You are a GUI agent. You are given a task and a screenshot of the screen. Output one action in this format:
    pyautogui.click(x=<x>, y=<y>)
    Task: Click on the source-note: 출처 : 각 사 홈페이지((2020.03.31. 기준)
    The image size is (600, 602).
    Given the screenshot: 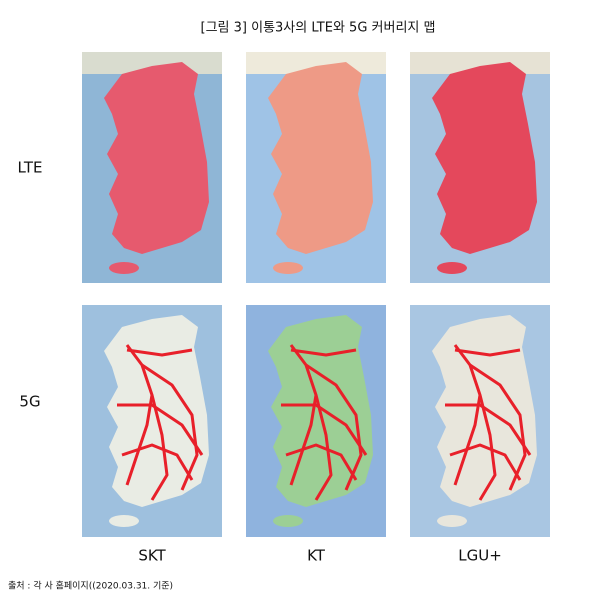 What is the action you would take?
    pyautogui.click(x=90, y=586)
    